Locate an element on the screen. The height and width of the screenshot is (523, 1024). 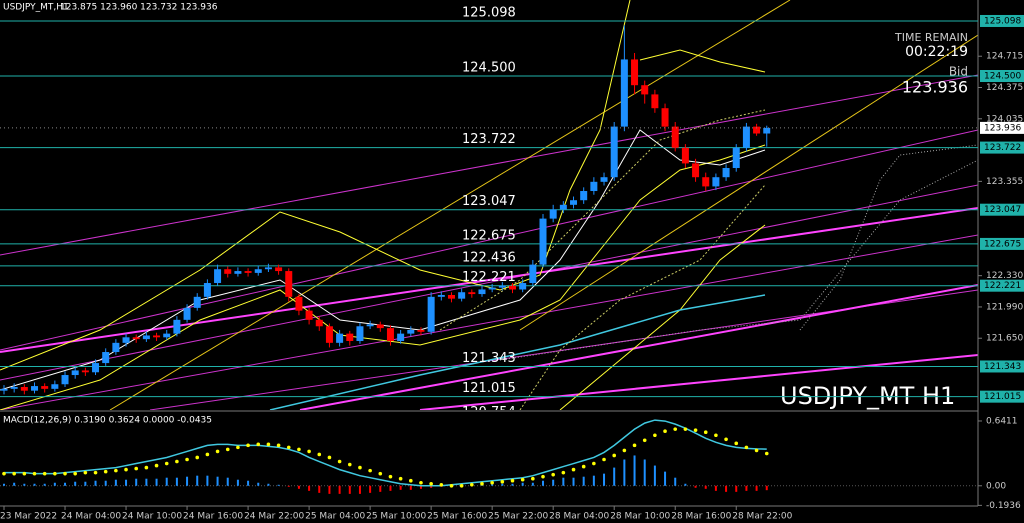
time-remain: 00:22:19 is located at coordinates (936, 52).